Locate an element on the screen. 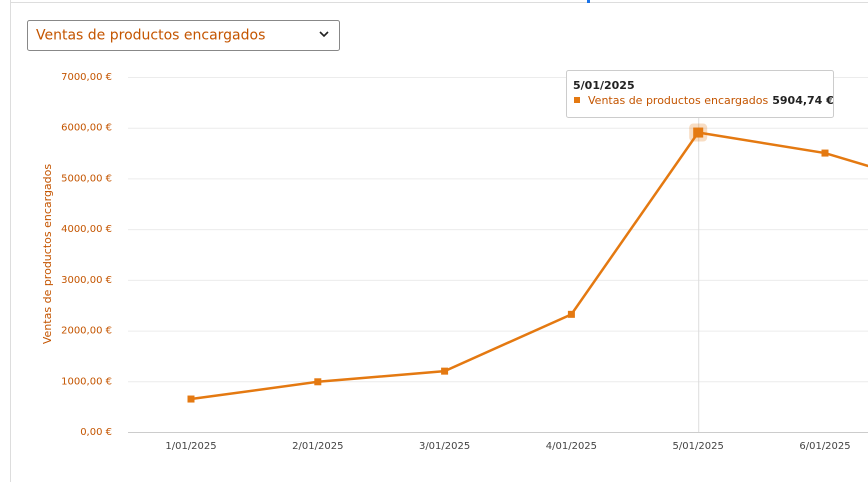 This screenshot has width=868, height=482. y-tick-label: 0,00 € is located at coordinates (96, 432).